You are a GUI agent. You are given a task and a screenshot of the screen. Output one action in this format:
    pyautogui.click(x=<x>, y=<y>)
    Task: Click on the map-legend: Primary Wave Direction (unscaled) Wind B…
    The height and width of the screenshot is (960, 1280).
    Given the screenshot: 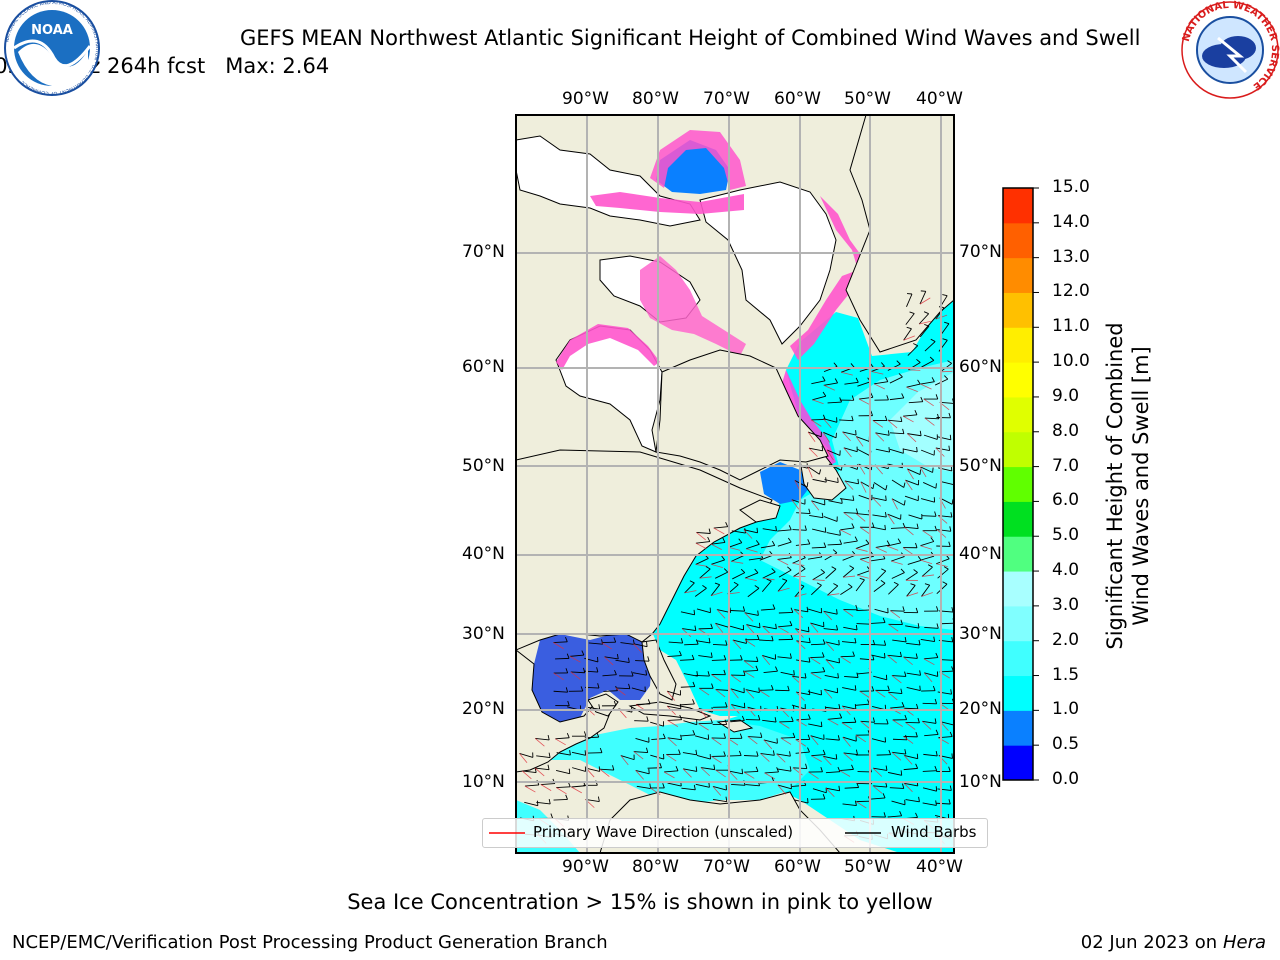 What is the action you would take?
    pyautogui.click(x=735, y=833)
    